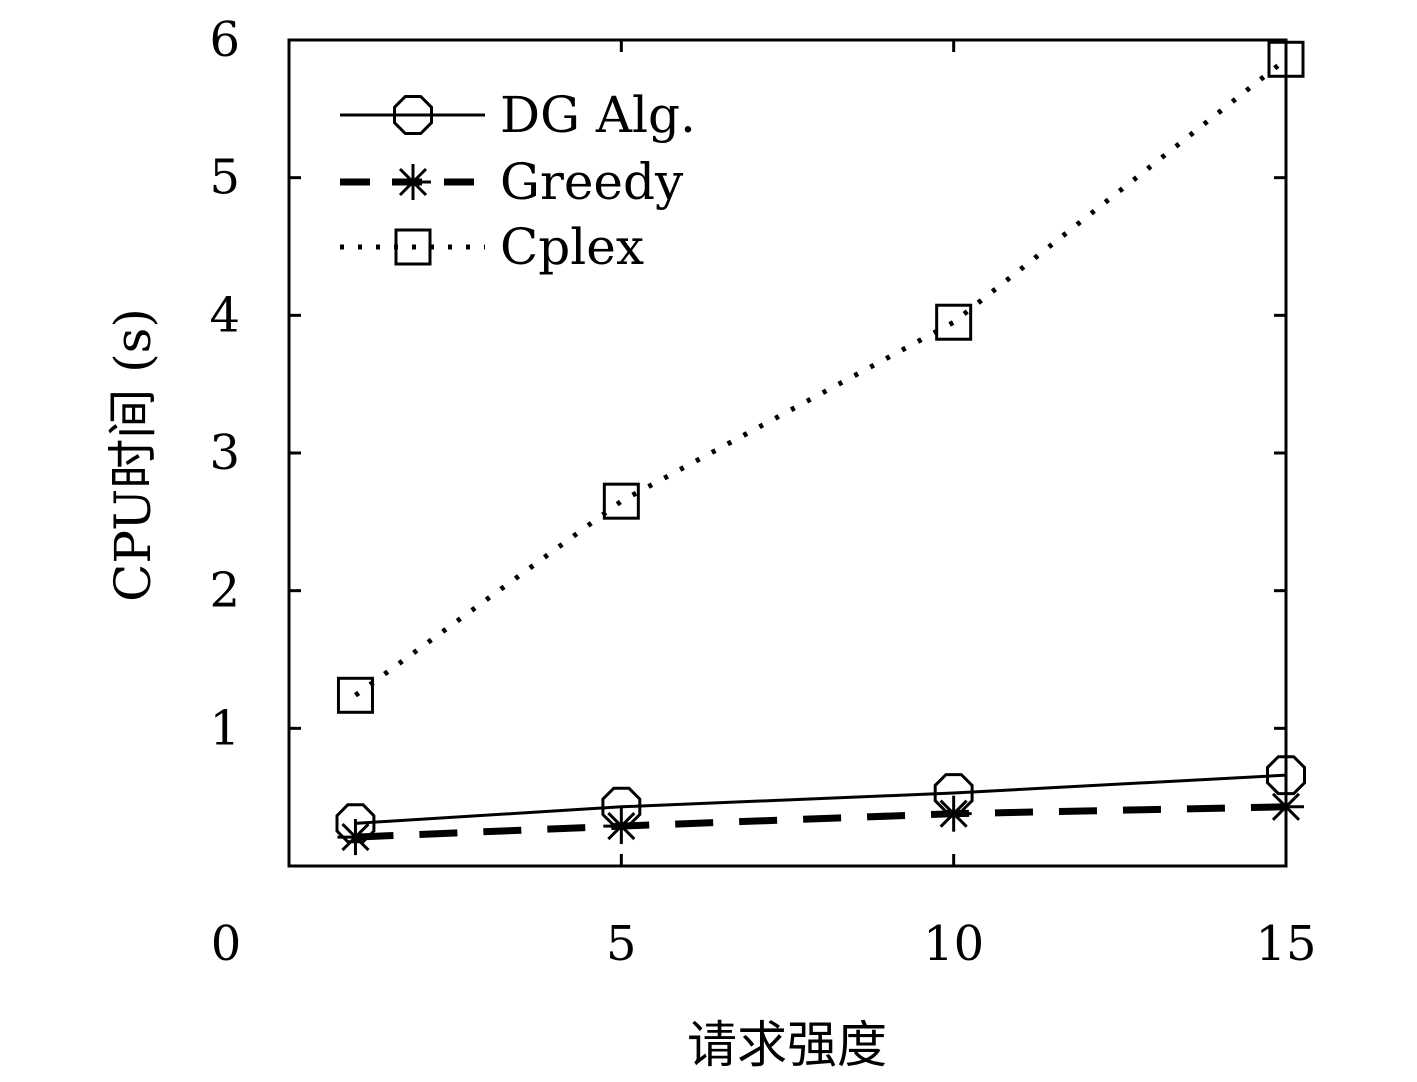 This screenshot has height=1082, width=1417. I want to click on x-tick-labels: 0 5 10 15, so click(764, 944).